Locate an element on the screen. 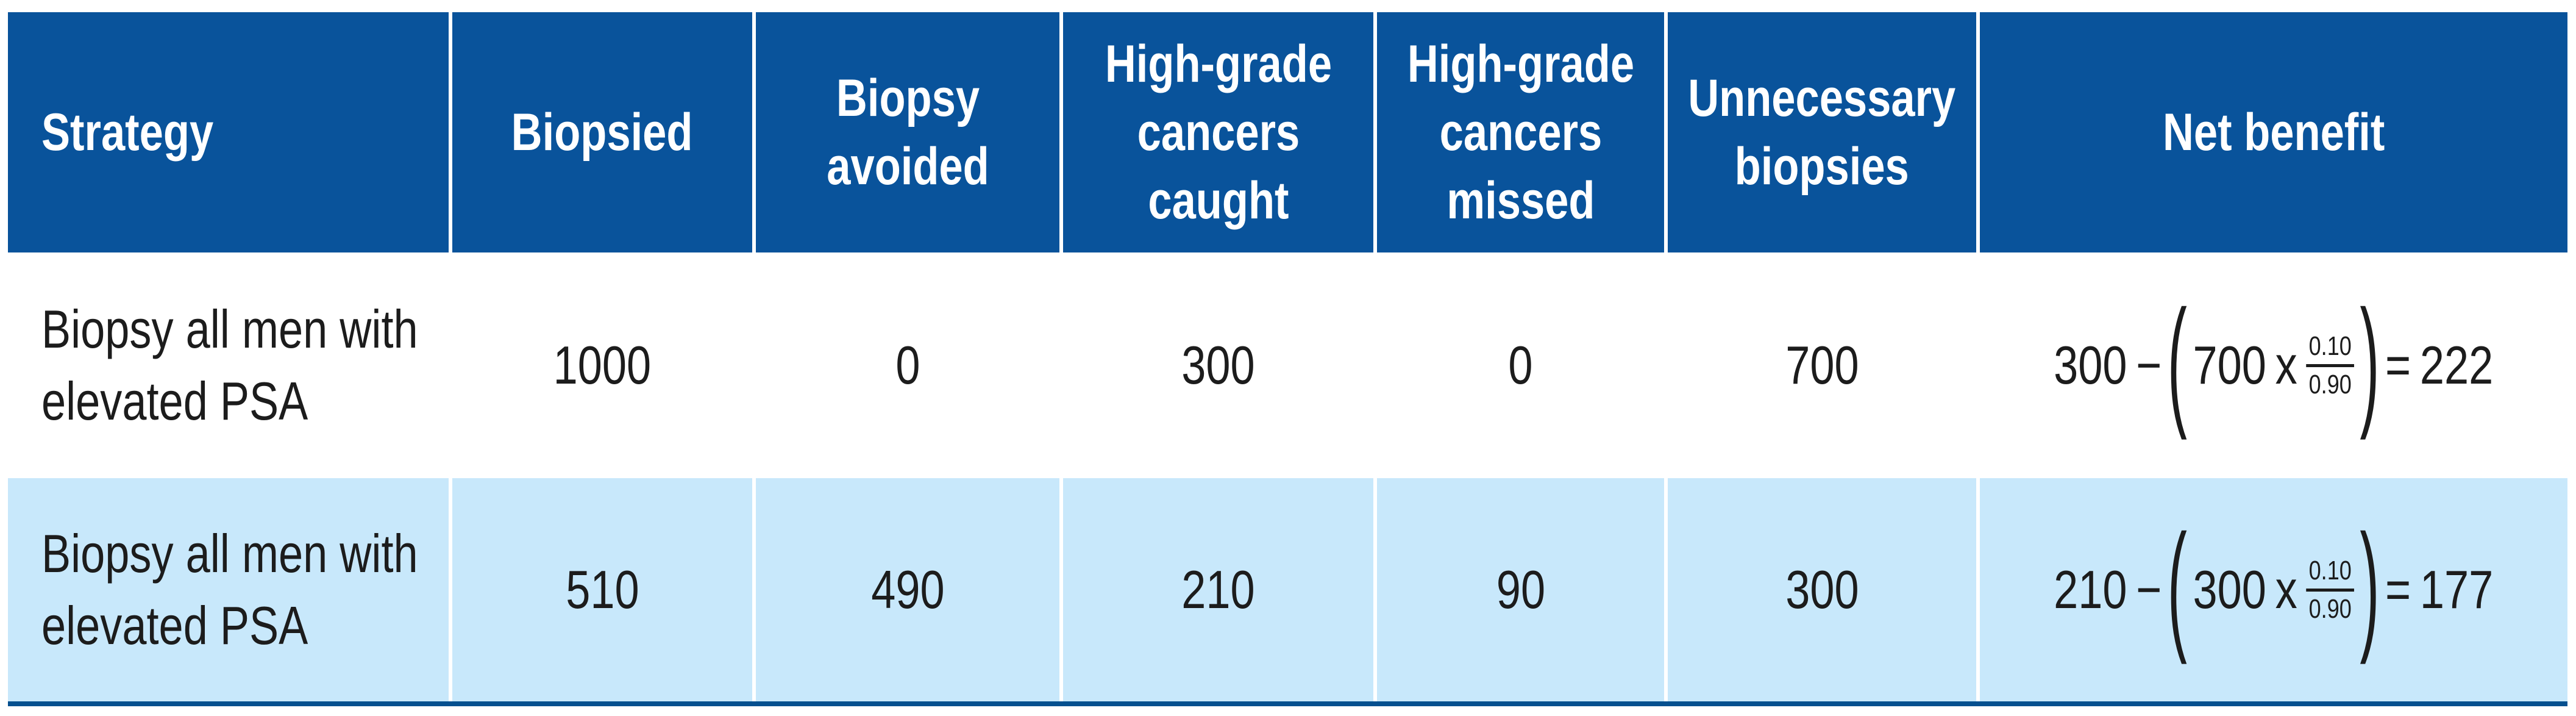 The image size is (2576, 716). column-header-strategy: Strategy is located at coordinates (230, 132).